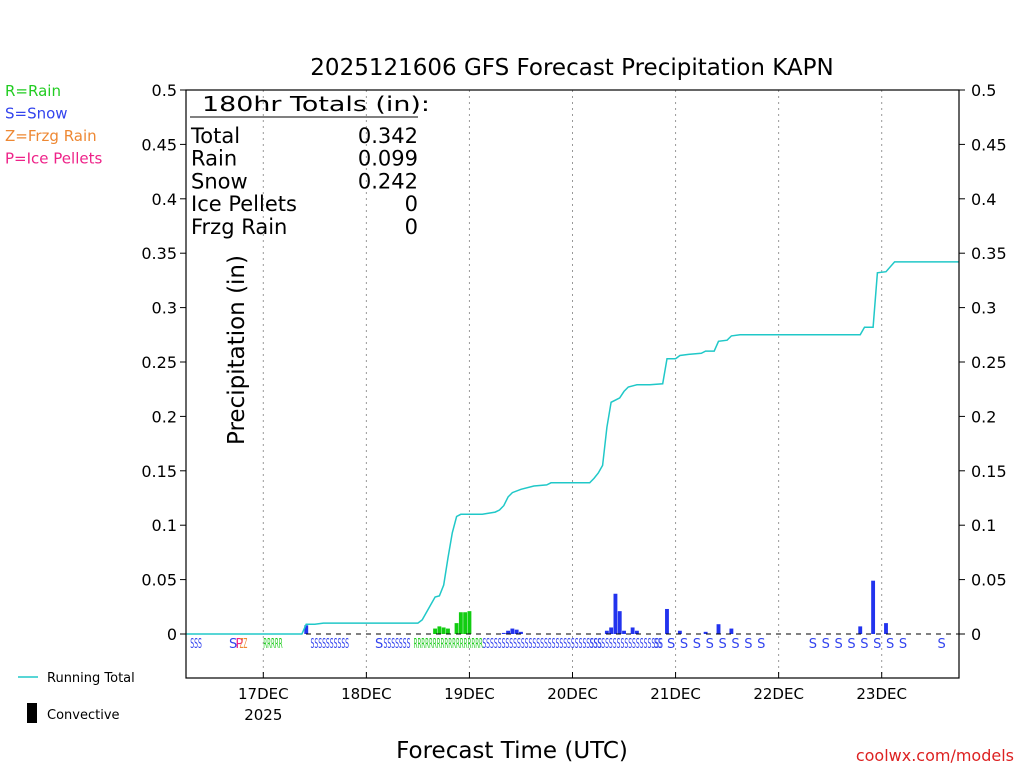 Image resolution: width=1024 pixels, height=768 pixels. What do you see at coordinates (512, 751) in the screenshot?
I see `x-axis-label: Forecast Time (UTC)` at bounding box center [512, 751].